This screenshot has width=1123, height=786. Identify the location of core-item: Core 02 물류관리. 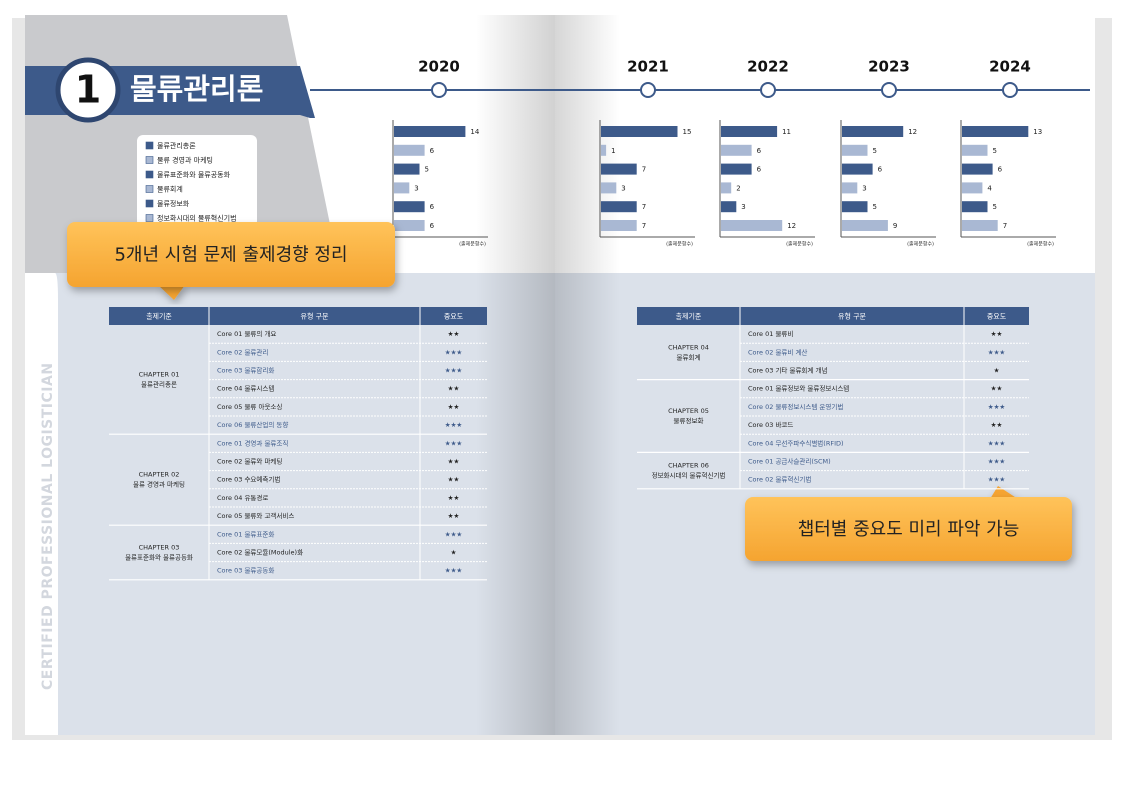
(242, 351).